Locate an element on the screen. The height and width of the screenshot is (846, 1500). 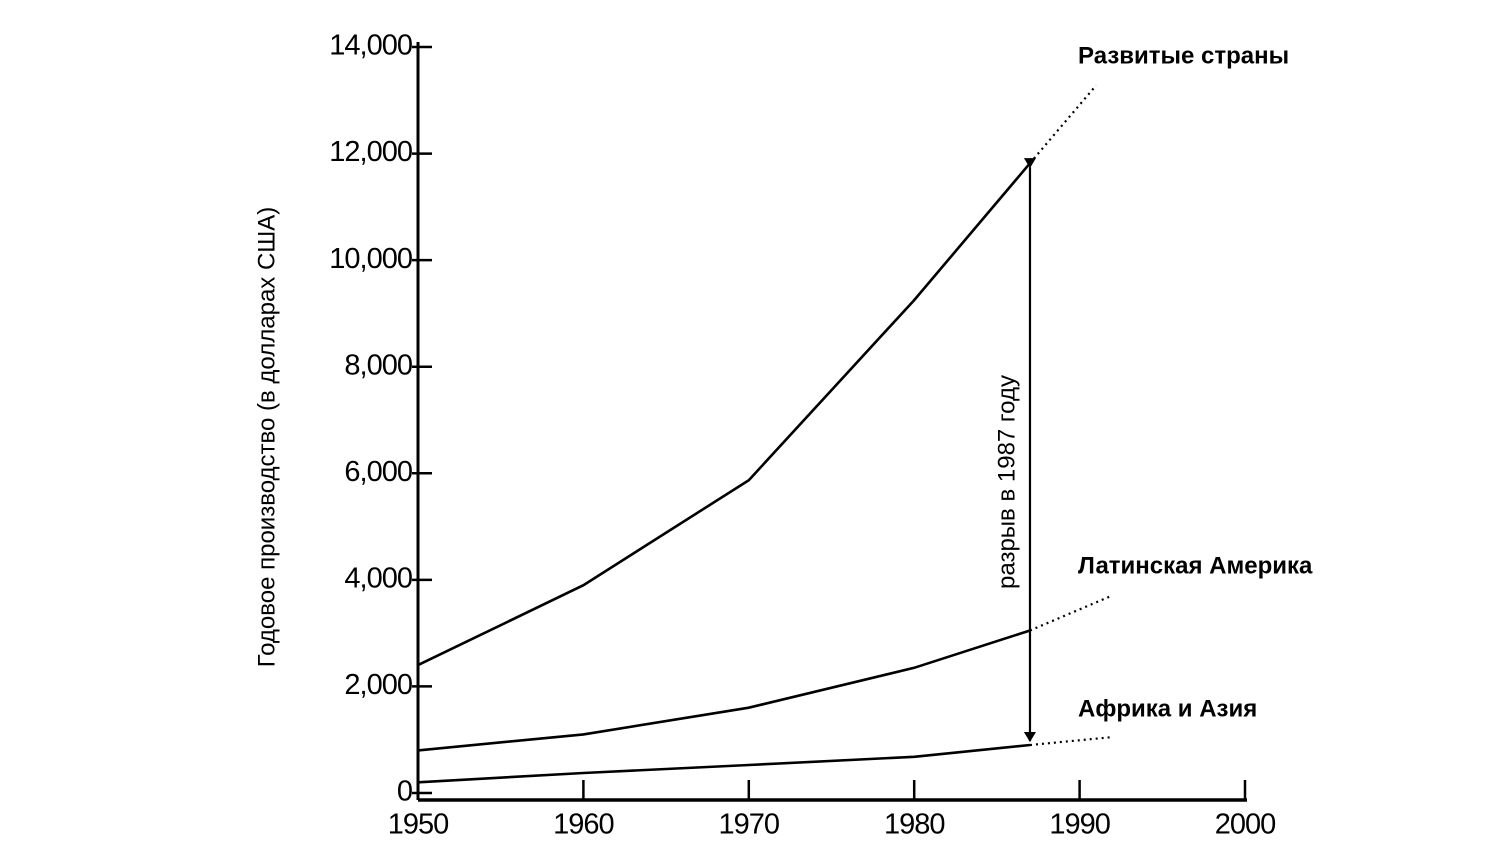
y-tick-label: 12,000 is located at coordinates (370, 152).